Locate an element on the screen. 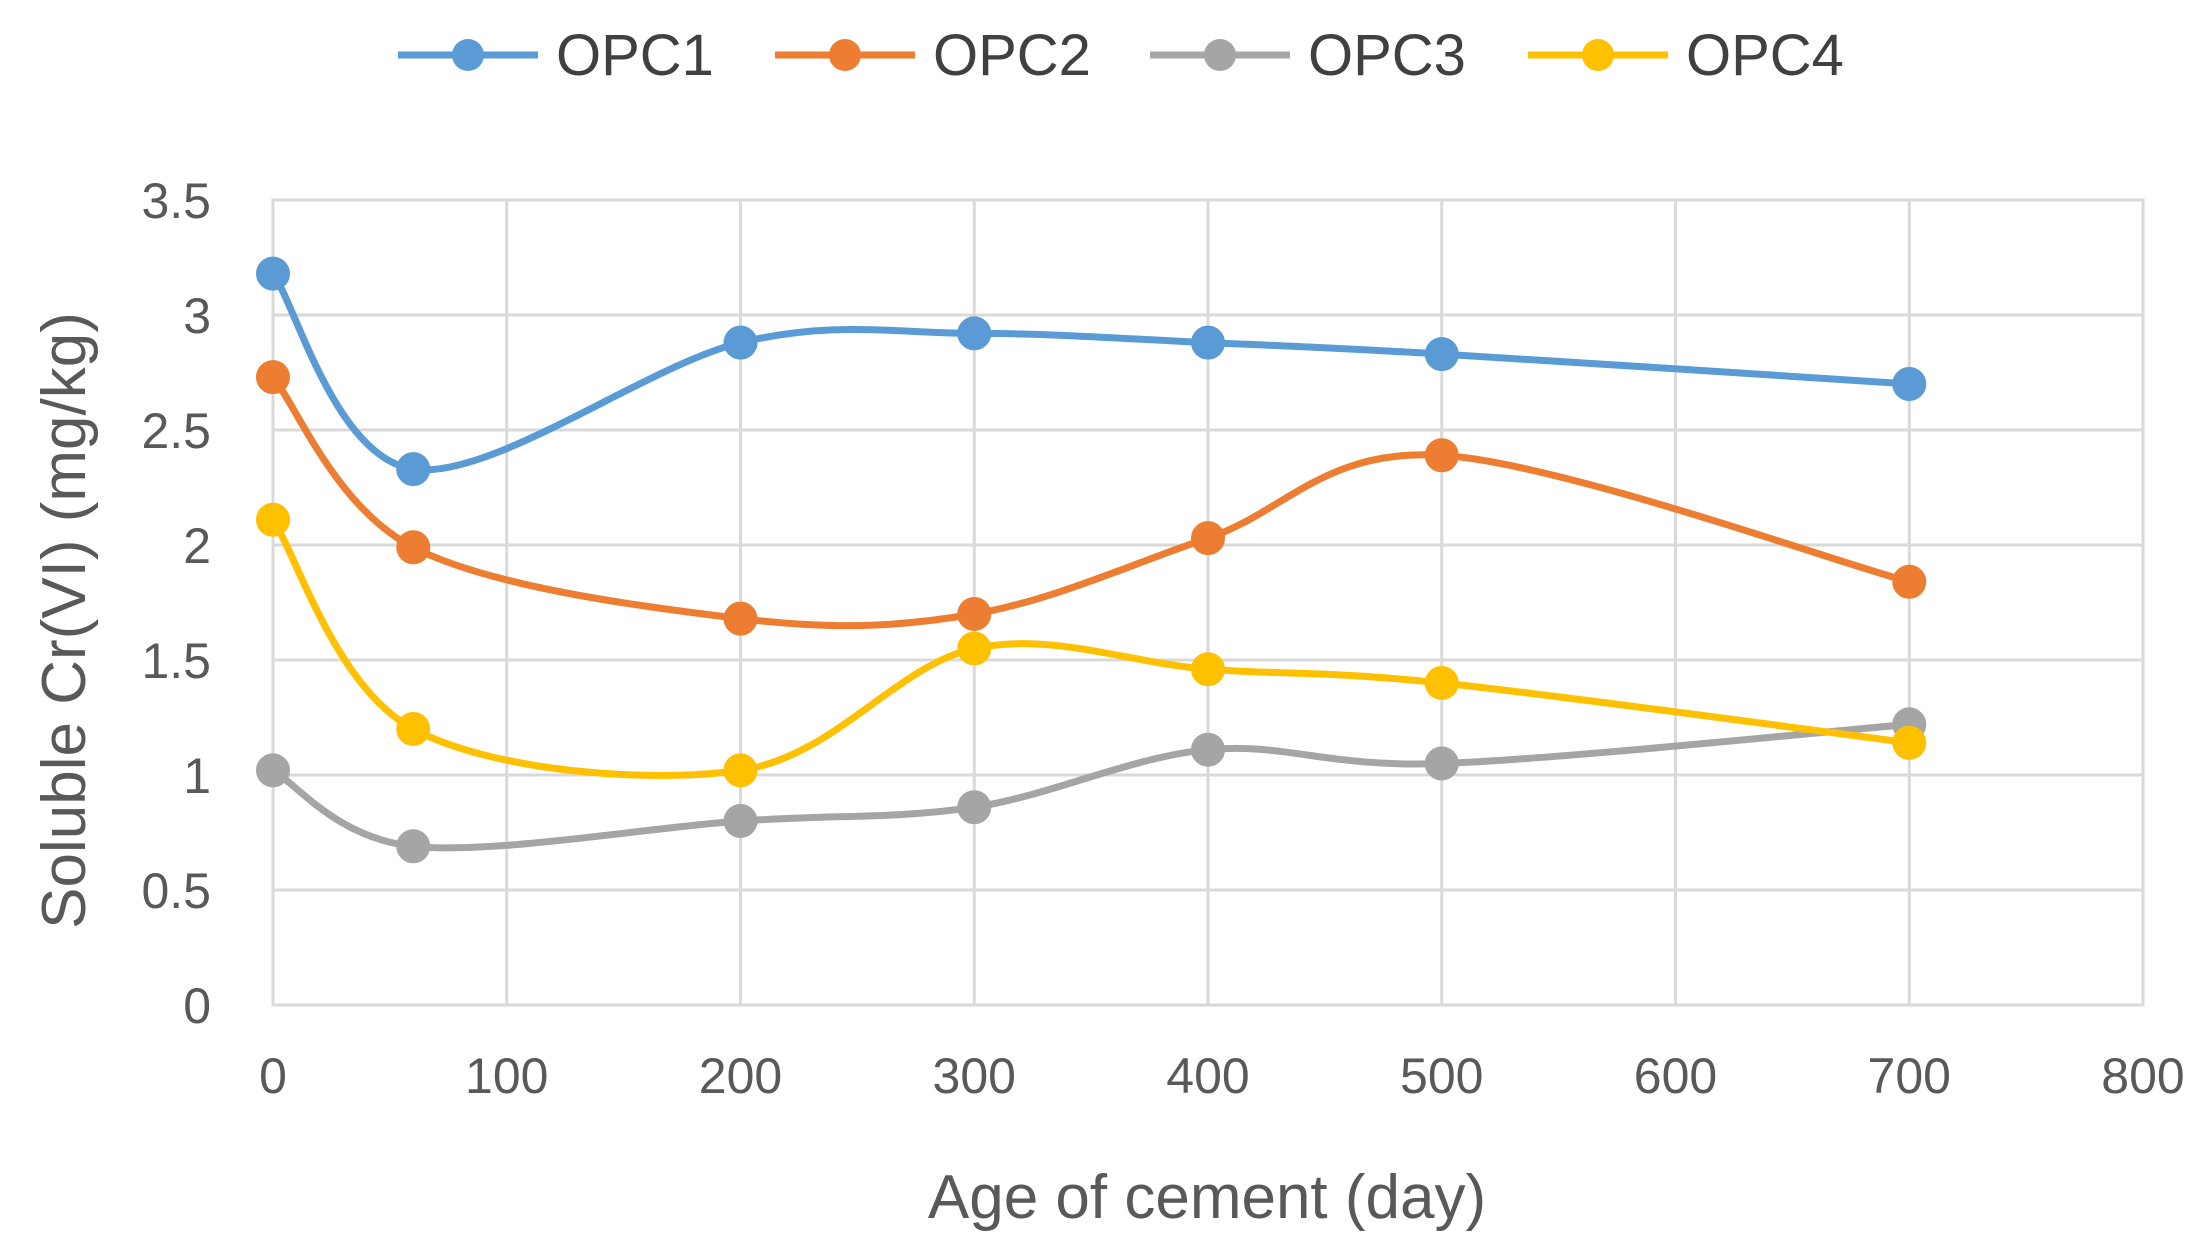  series-line-opc1 is located at coordinates (1091, 372).